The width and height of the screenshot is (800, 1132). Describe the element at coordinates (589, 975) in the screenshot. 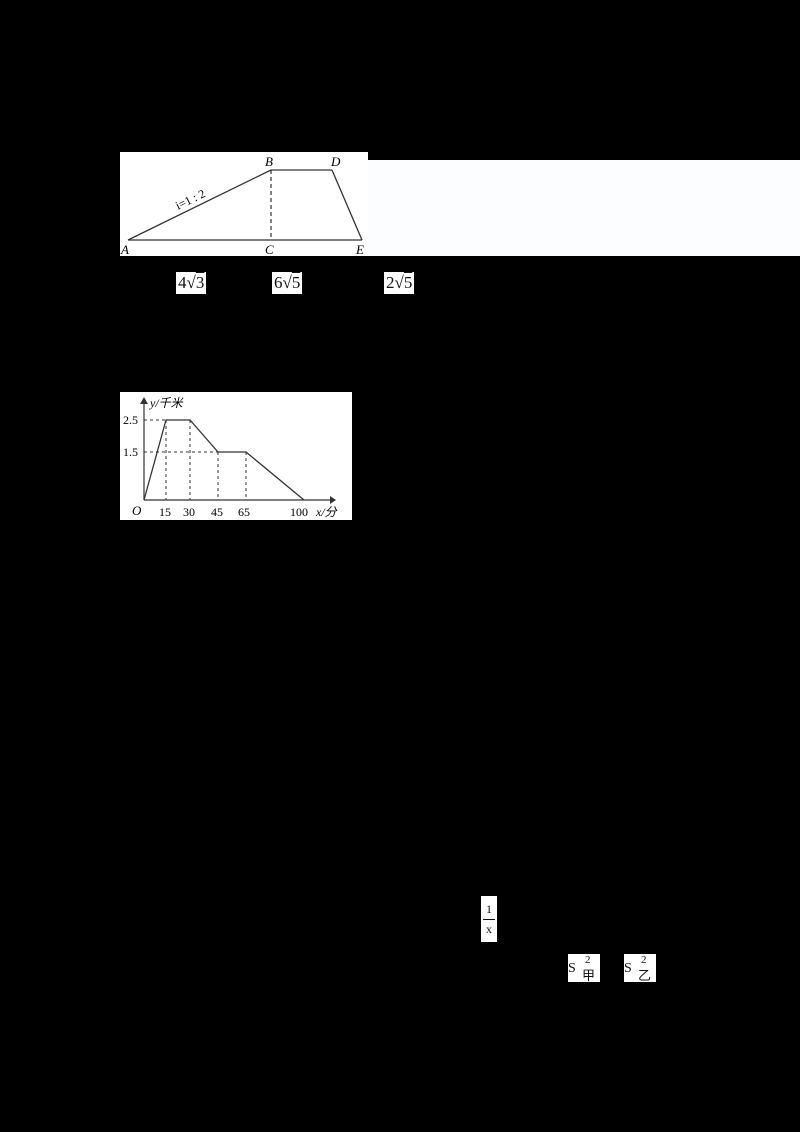

I see `variance-subscript: 甲` at that location.